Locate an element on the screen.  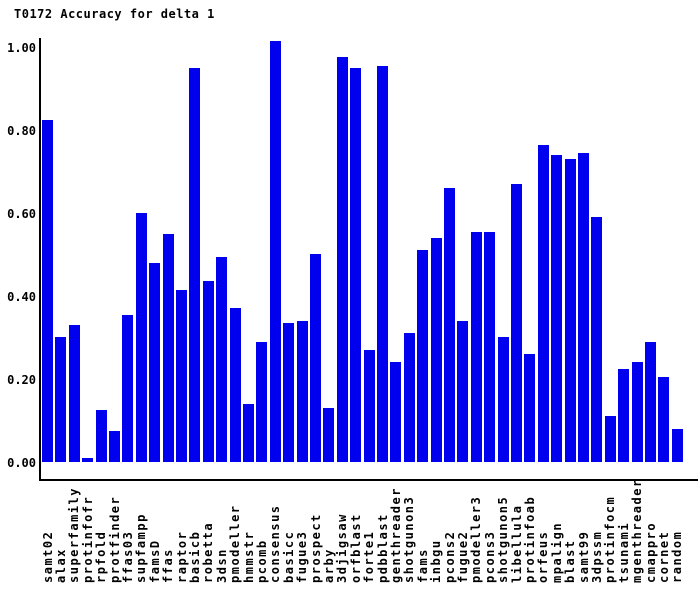
bar-pcons3 is located at coordinates (489, 347).